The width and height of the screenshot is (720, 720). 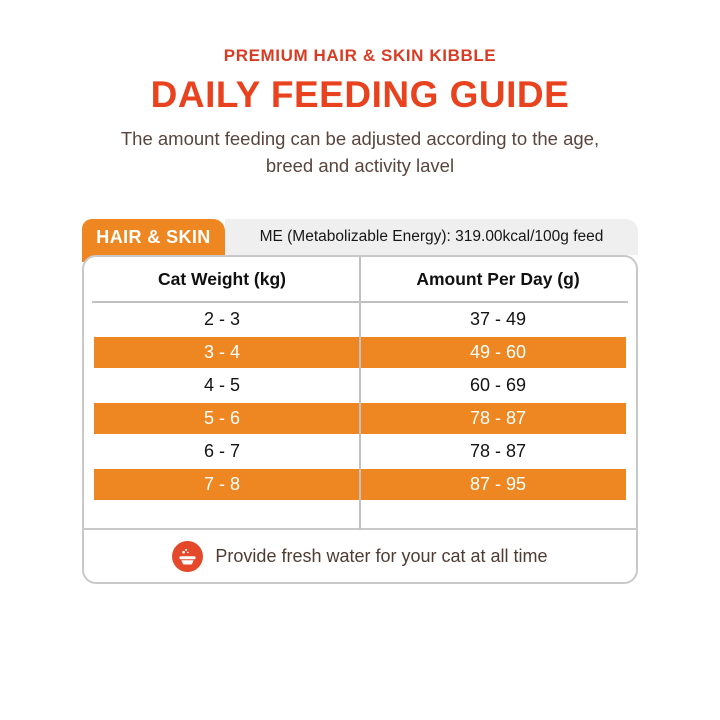 What do you see at coordinates (222, 484) in the screenshot?
I see `weight-cell: 7 - 8` at bounding box center [222, 484].